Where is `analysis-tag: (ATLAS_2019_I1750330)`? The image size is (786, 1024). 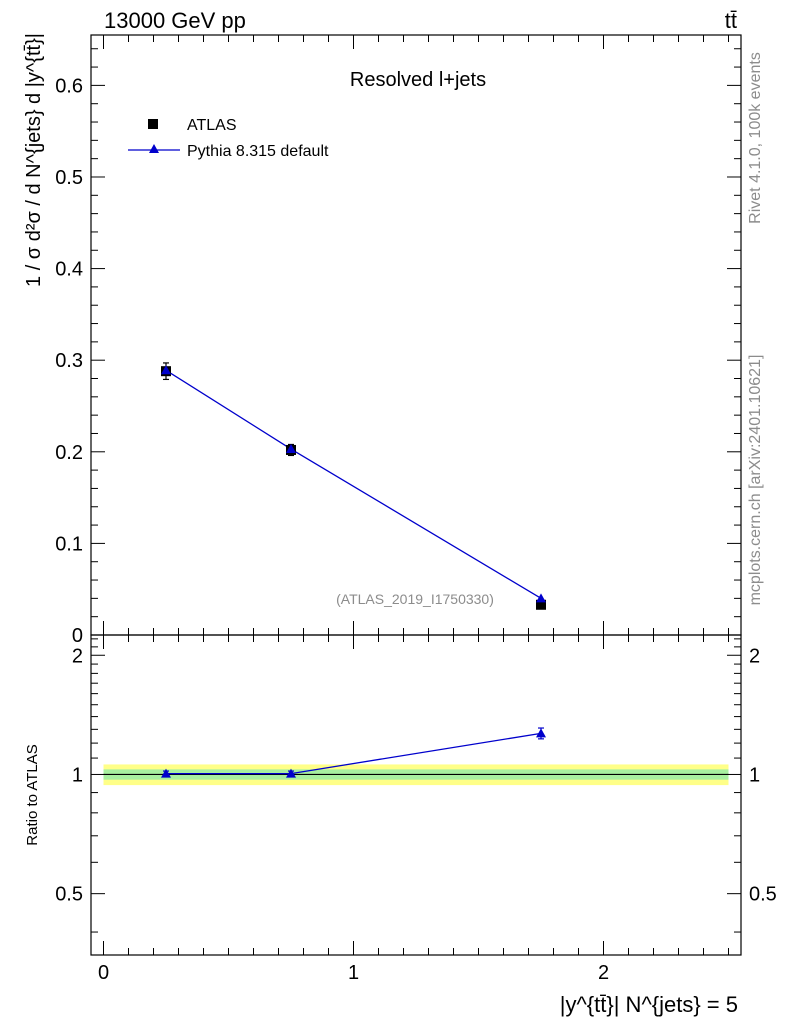
analysis-tag: (ATLAS_2019_I1750330) is located at coordinates (415, 599).